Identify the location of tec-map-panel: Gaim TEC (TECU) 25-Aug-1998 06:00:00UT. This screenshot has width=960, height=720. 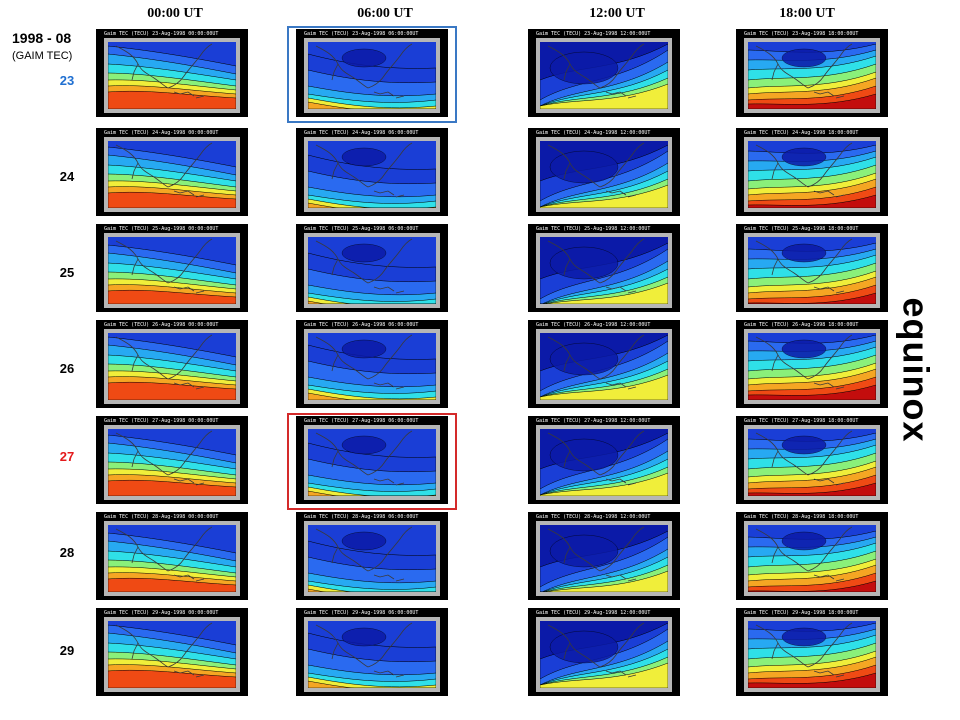
(372, 268).